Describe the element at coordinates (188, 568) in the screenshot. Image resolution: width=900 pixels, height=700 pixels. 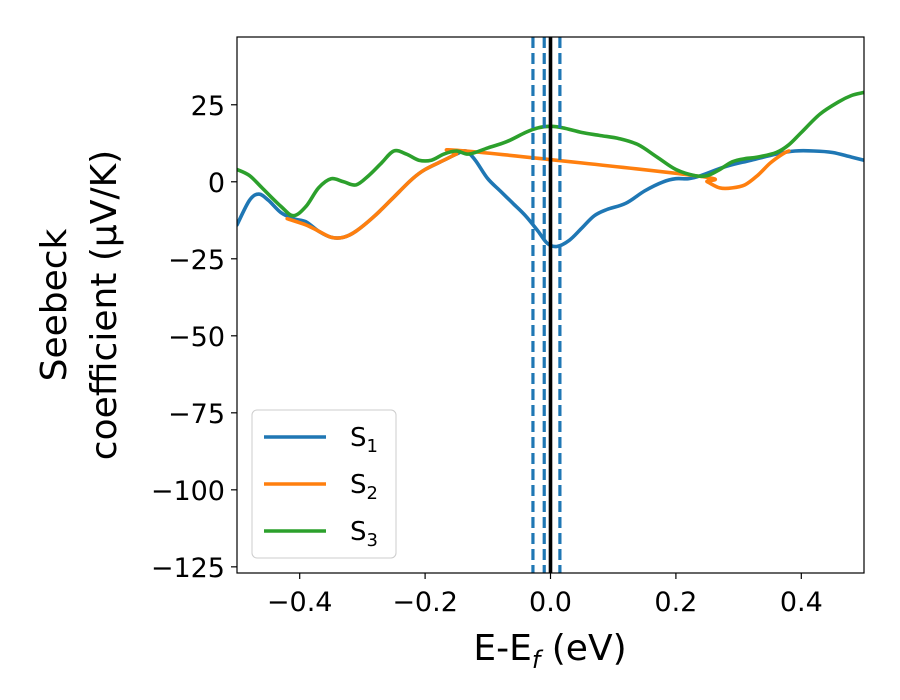
I see `y-tick-label: −125` at that location.